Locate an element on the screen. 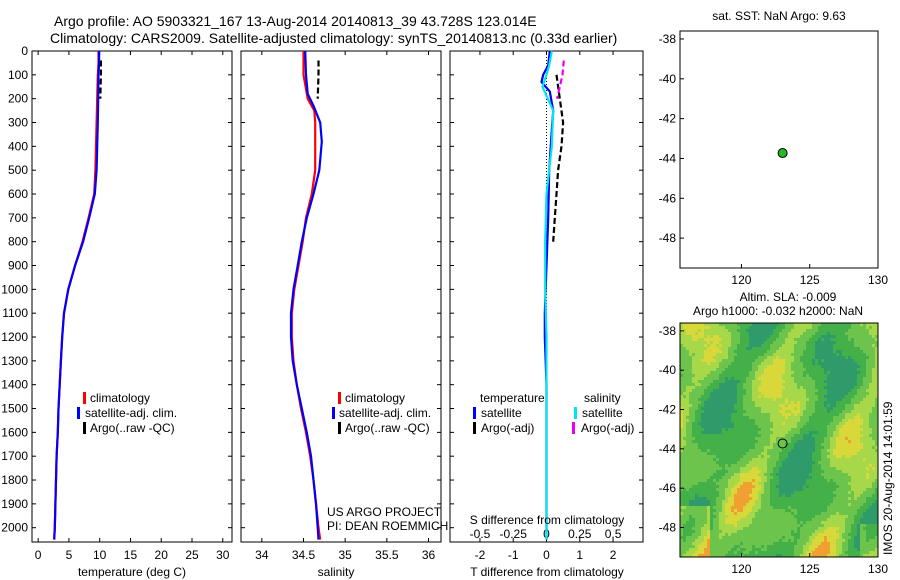 This screenshot has width=900, height=580. y-tick-label: 200 is located at coordinates (18, 99).